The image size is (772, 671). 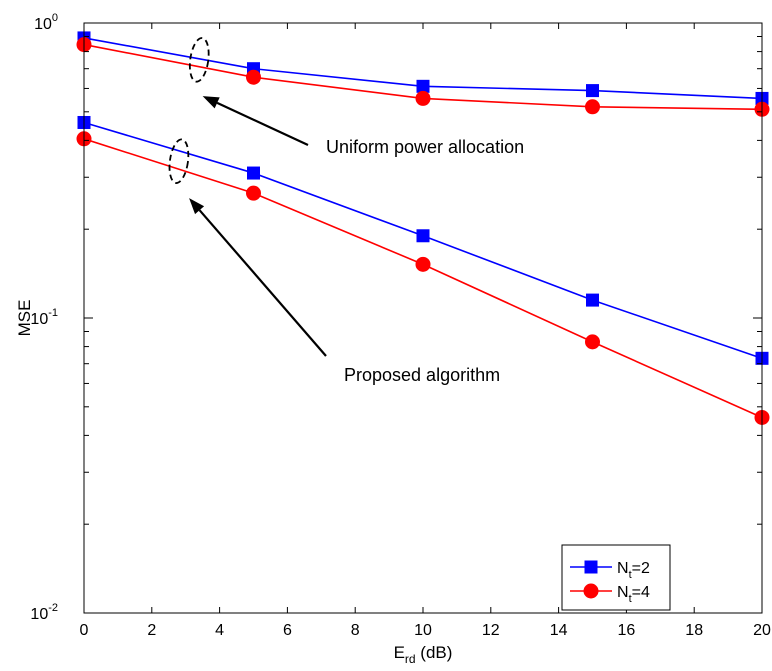 I want to click on x-axis-label-sub: rd, so click(x=410, y=659).